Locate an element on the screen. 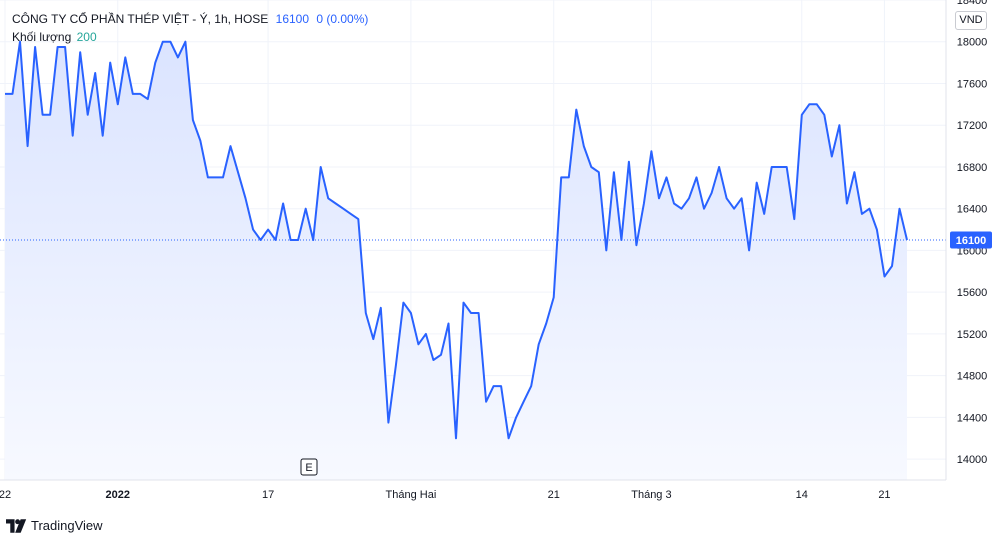  time-axis: 22 2022 17 Tháng Hai 21 Tháng 3 14 21 is located at coordinates (445, 495).